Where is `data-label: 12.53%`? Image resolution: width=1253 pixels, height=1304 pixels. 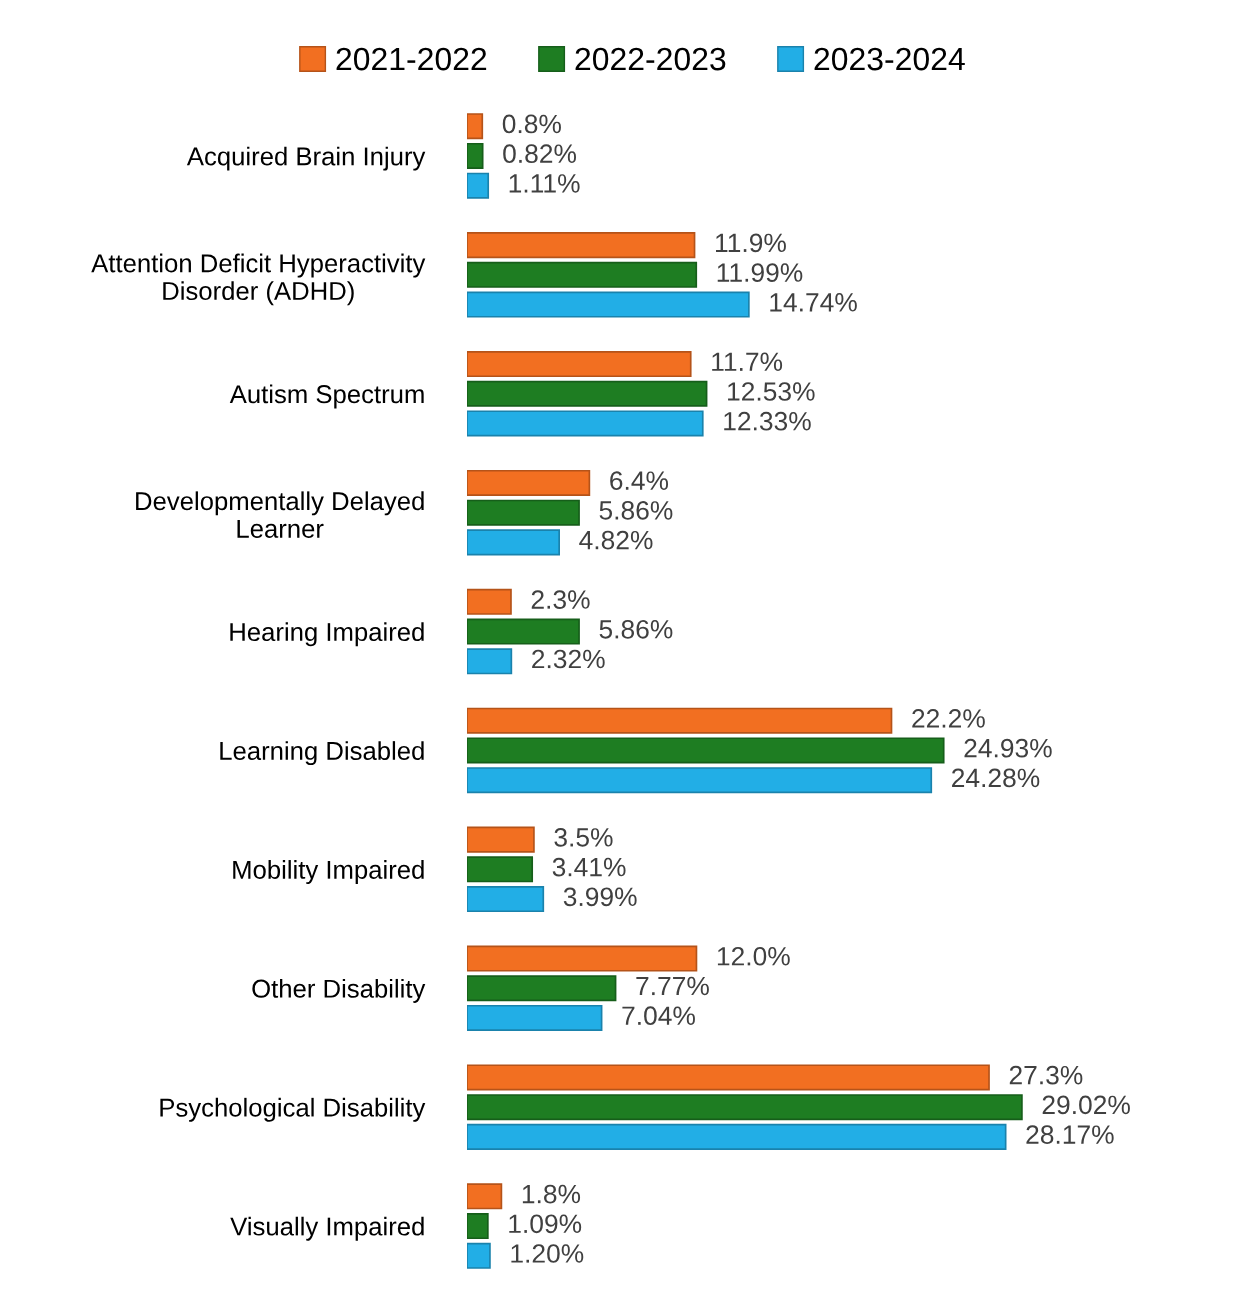
data-label: 12.53% is located at coordinates (771, 391).